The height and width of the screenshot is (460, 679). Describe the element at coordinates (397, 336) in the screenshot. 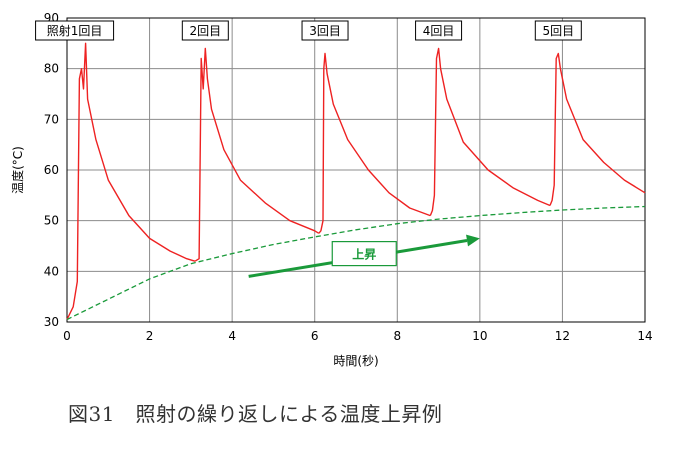

I see `x-tick-label: 8` at that location.